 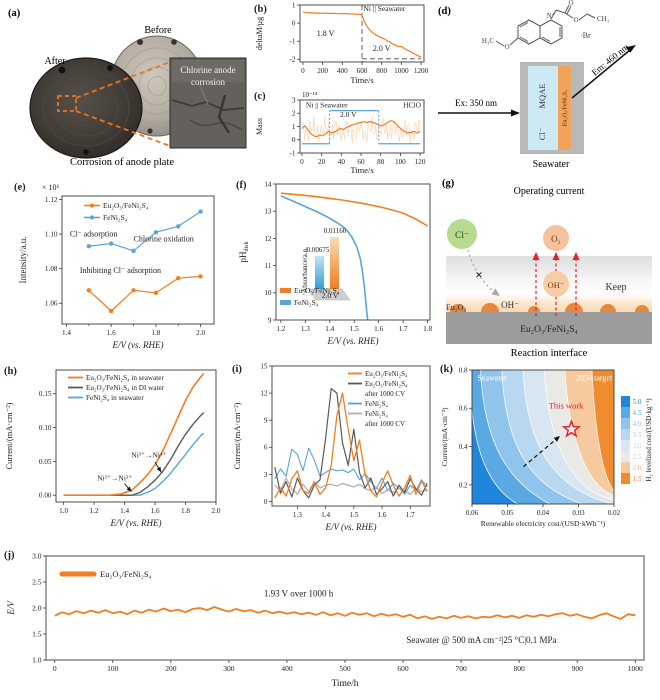 I want to click on y-tick-label: 0.2, so click(x=463, y=485).